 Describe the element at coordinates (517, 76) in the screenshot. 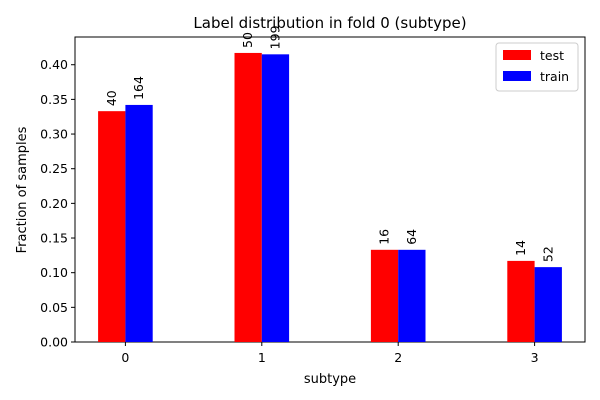

I see `legend-swatch-train` at that location.